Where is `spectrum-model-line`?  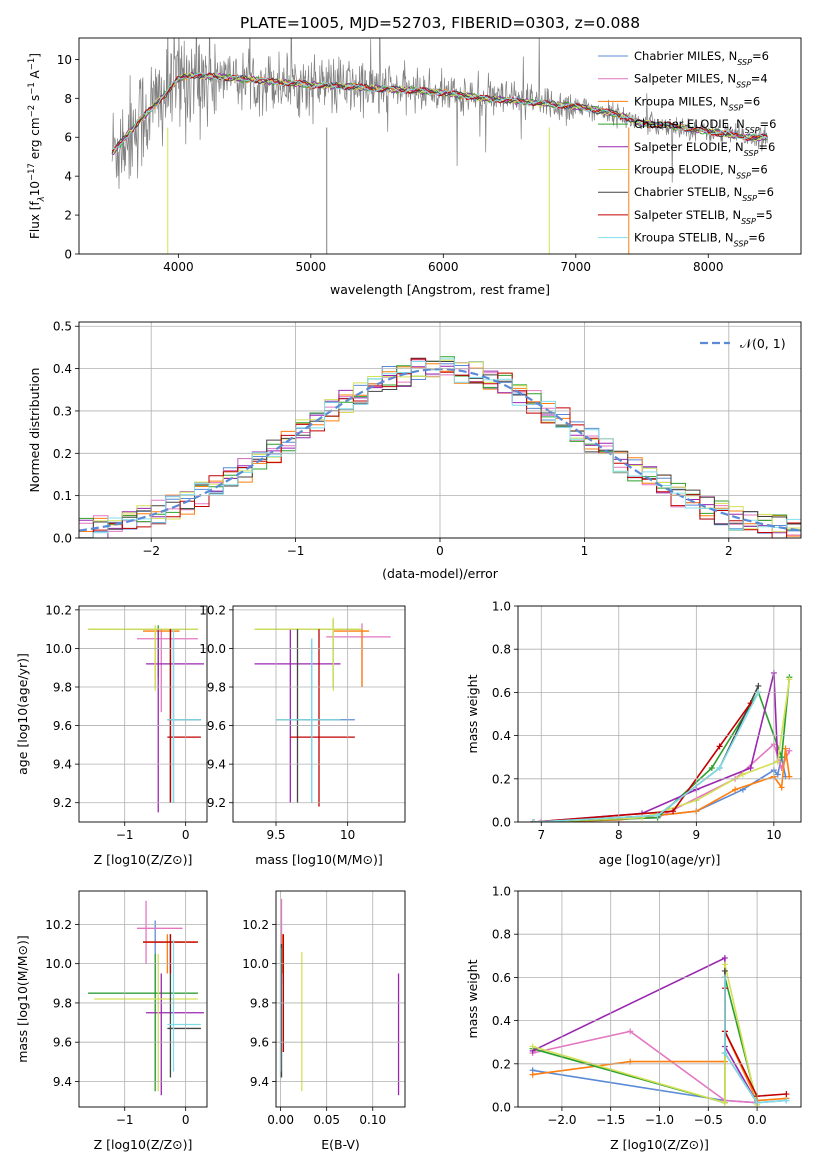
spectrum-model-line is located at coordinates (439, 110).